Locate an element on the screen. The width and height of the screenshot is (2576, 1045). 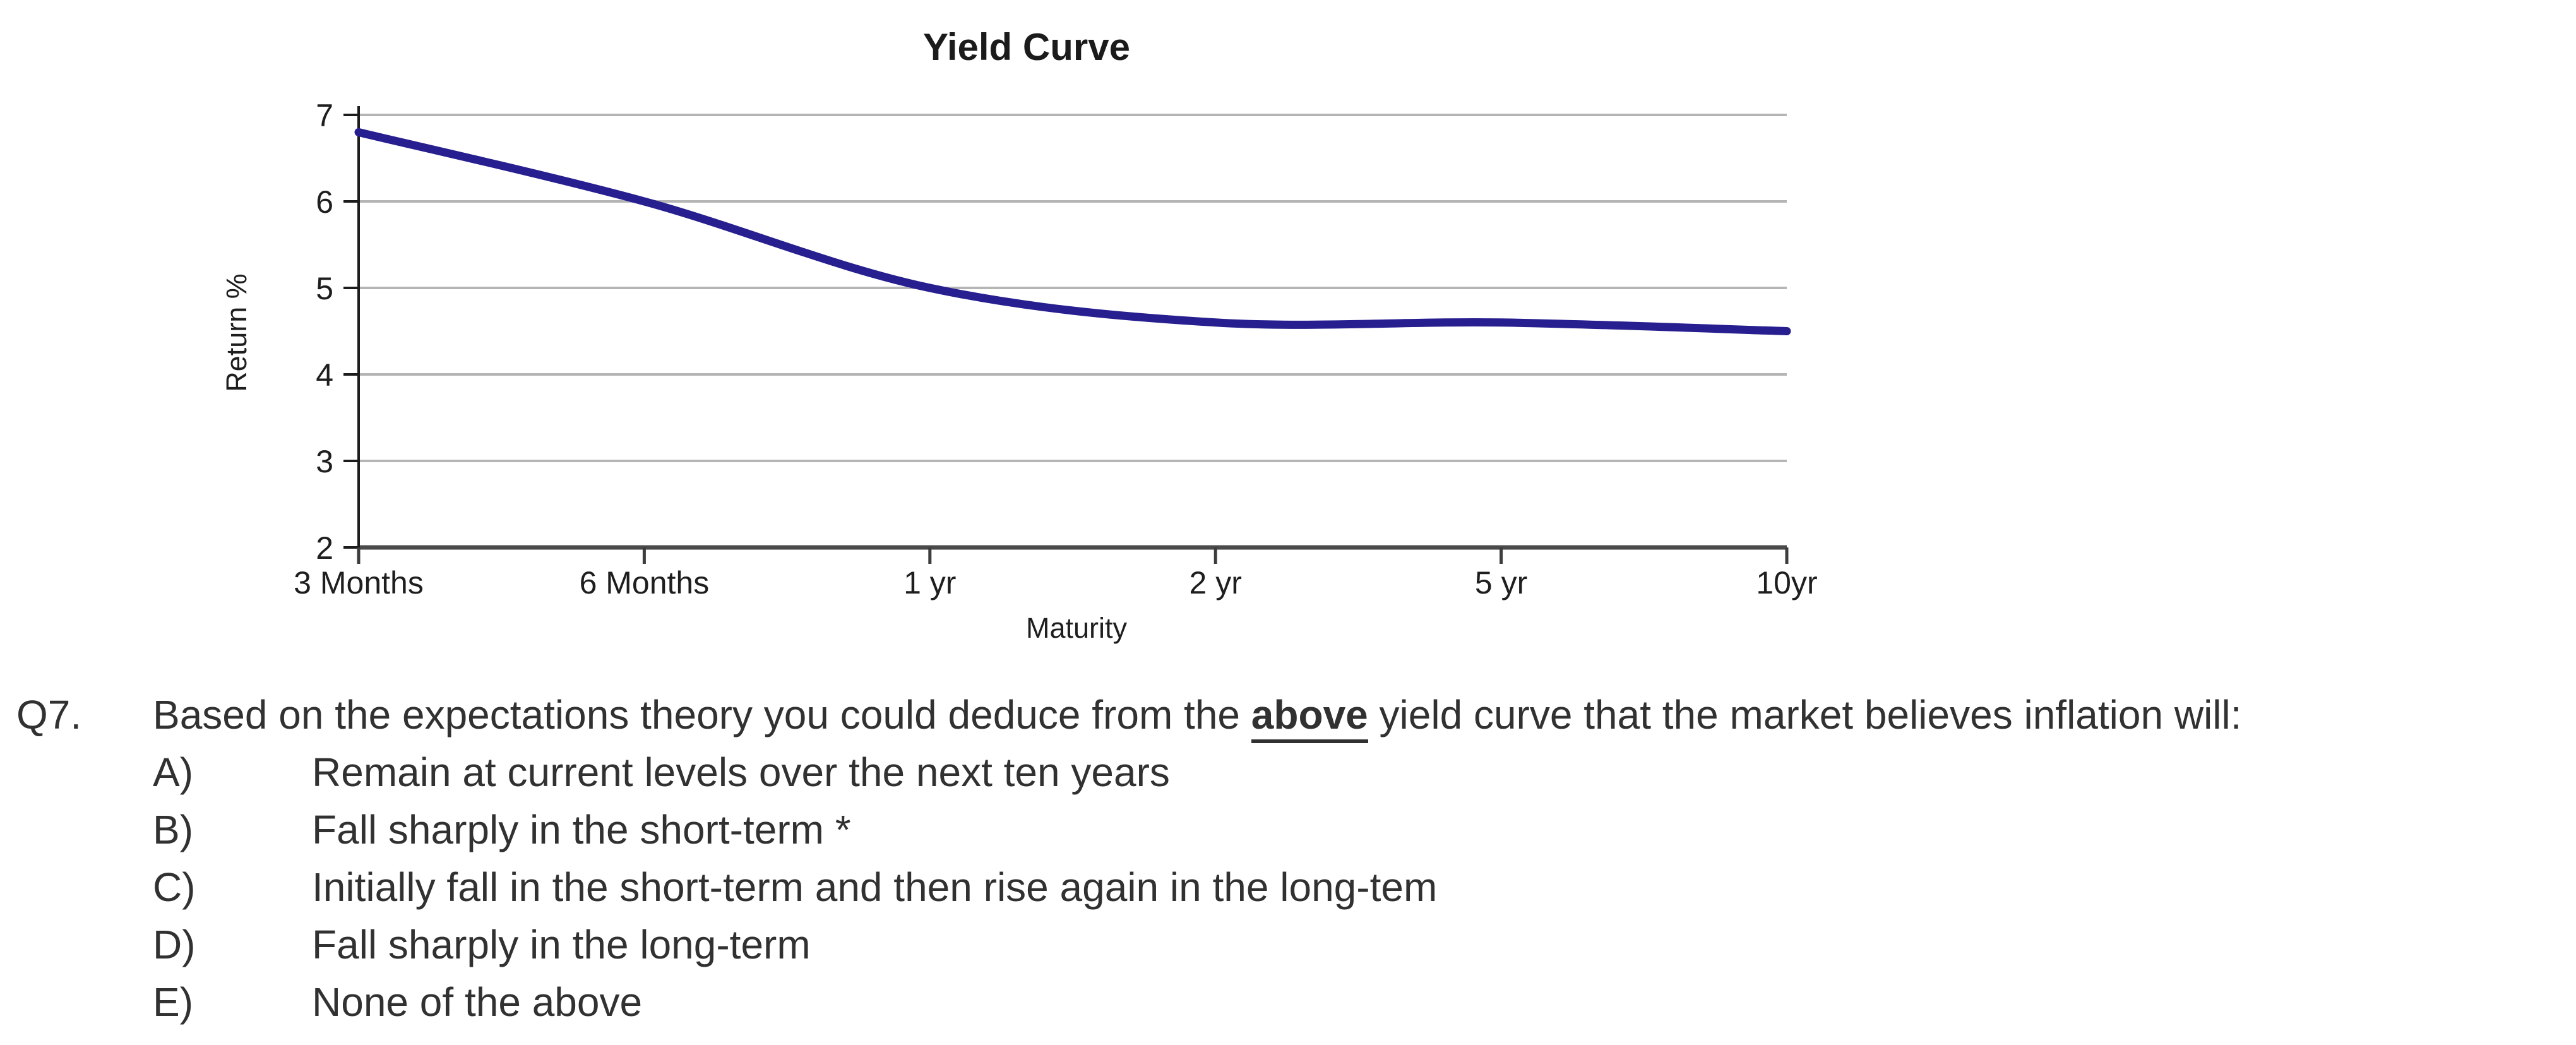
option-row-b: B) Fall sharply in the short-term * is located at coordinates (1288, 834).